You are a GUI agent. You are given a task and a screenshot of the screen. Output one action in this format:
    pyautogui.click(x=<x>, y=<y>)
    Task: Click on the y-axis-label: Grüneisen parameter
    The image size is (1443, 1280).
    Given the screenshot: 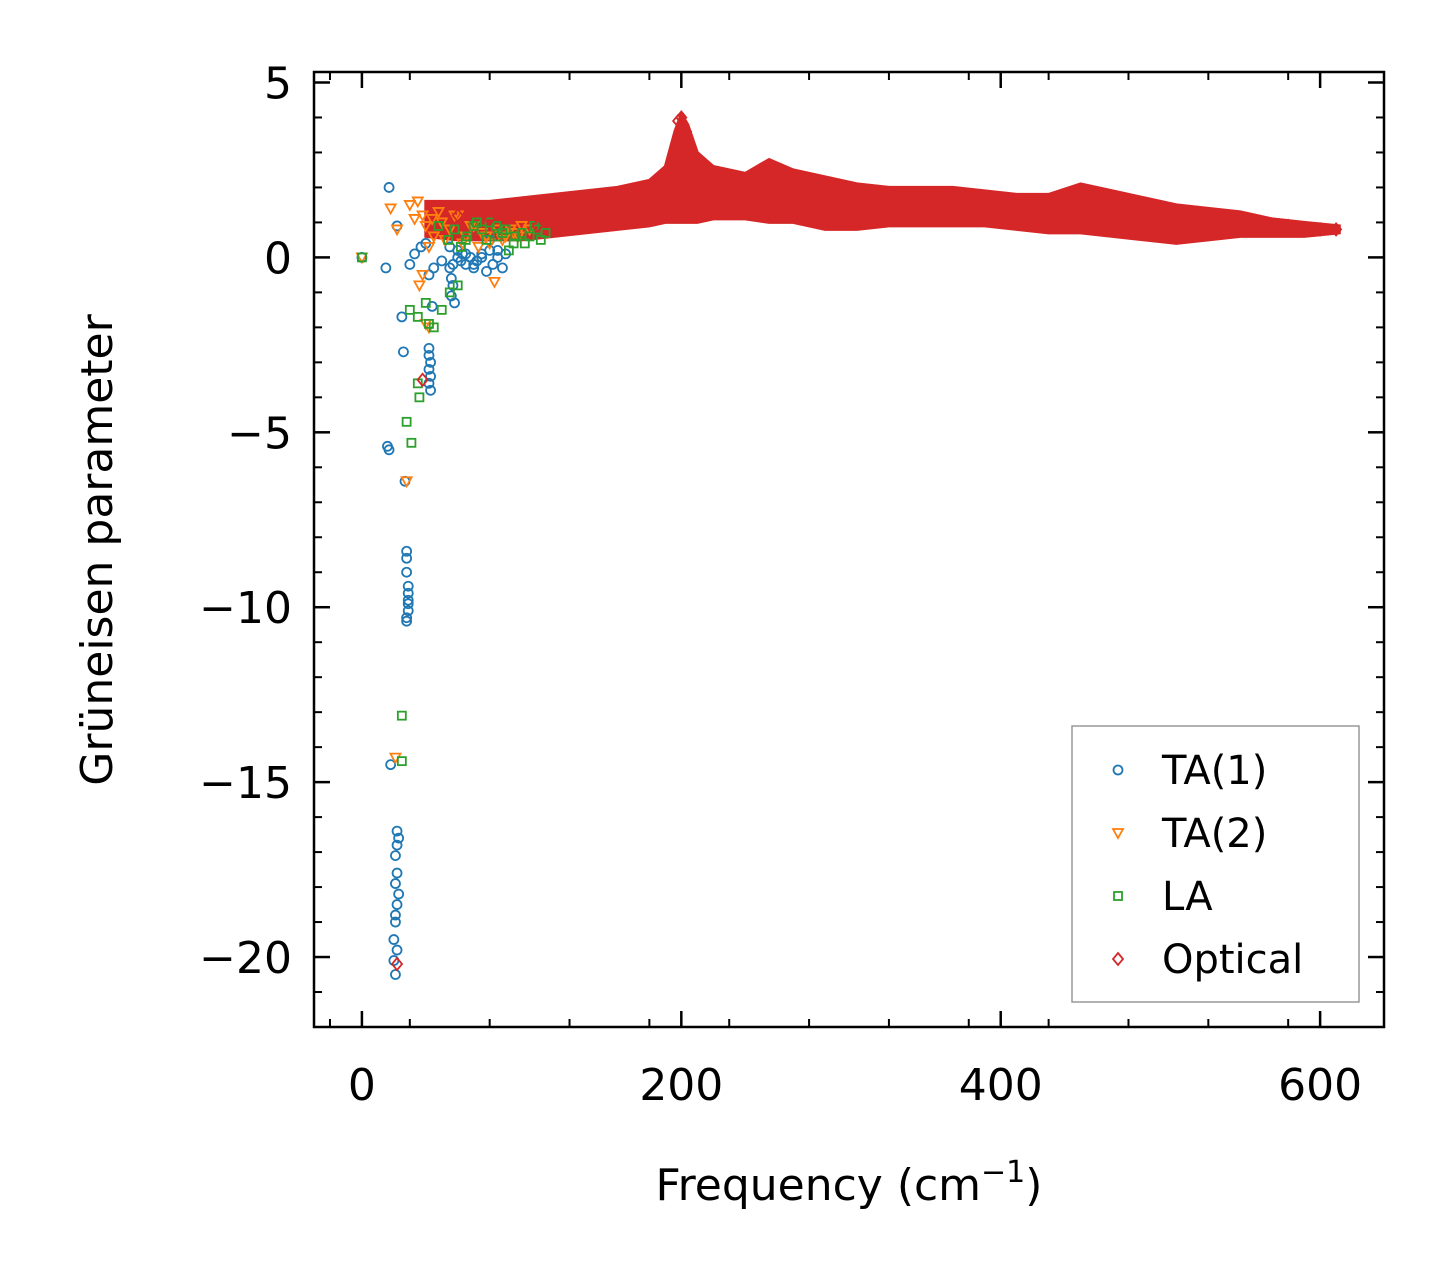 What is the action you would take?
    pyautogui.click(x=97, y=549)
    